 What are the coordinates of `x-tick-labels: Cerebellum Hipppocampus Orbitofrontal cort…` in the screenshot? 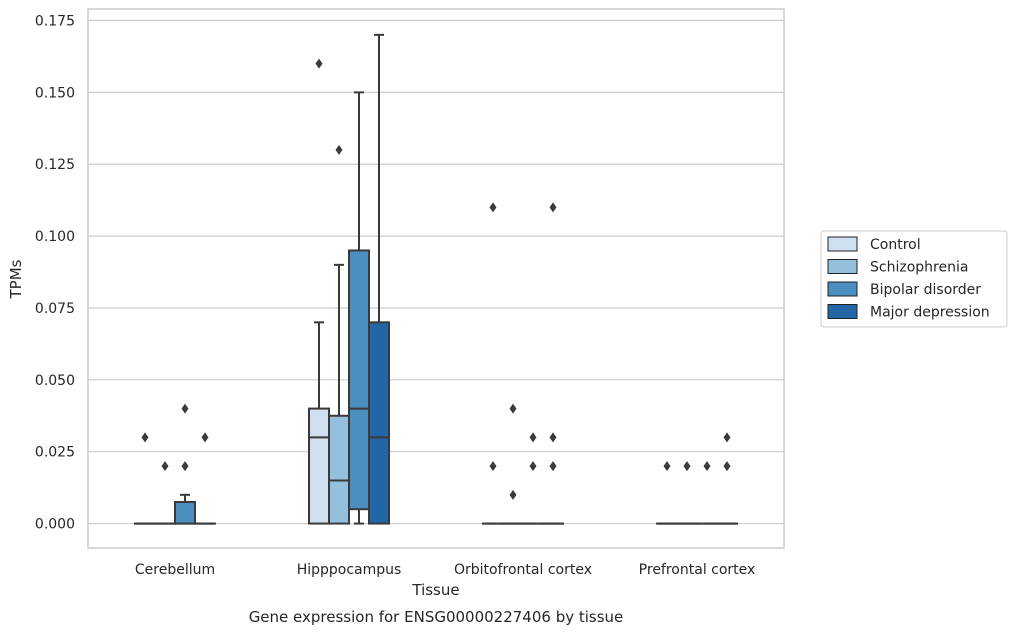 It's located at (445, 570).